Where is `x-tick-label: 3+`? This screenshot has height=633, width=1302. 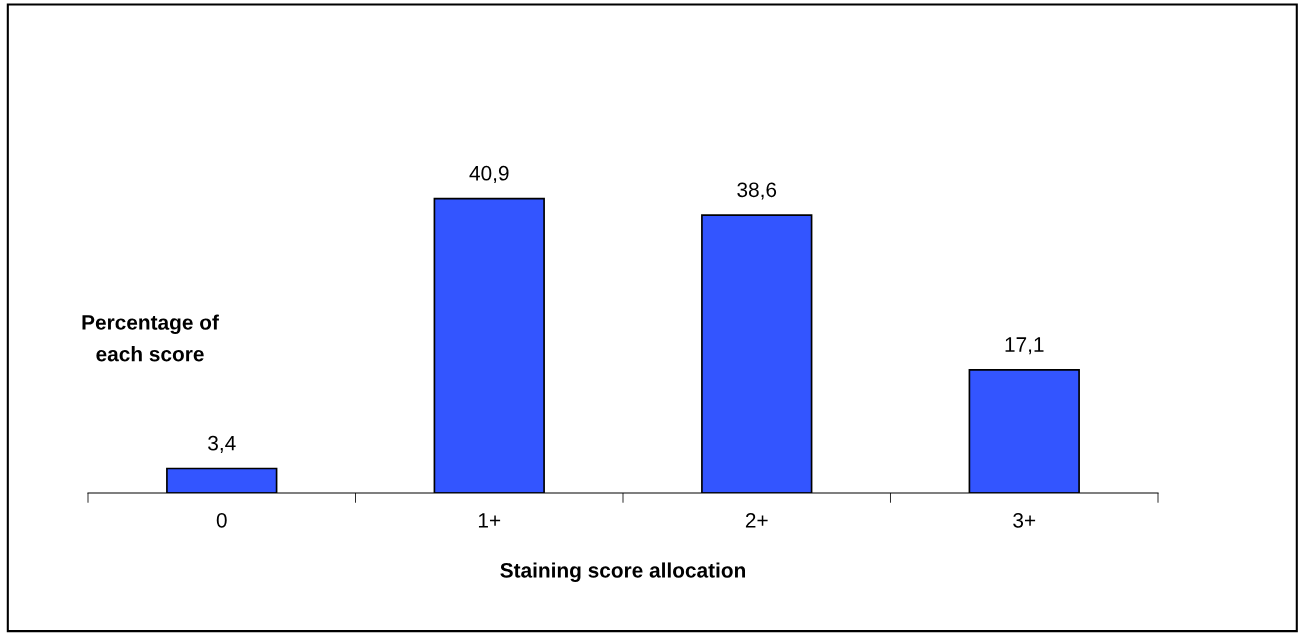
x-tick-label: 3+ is located at coordinates (1024, 520).